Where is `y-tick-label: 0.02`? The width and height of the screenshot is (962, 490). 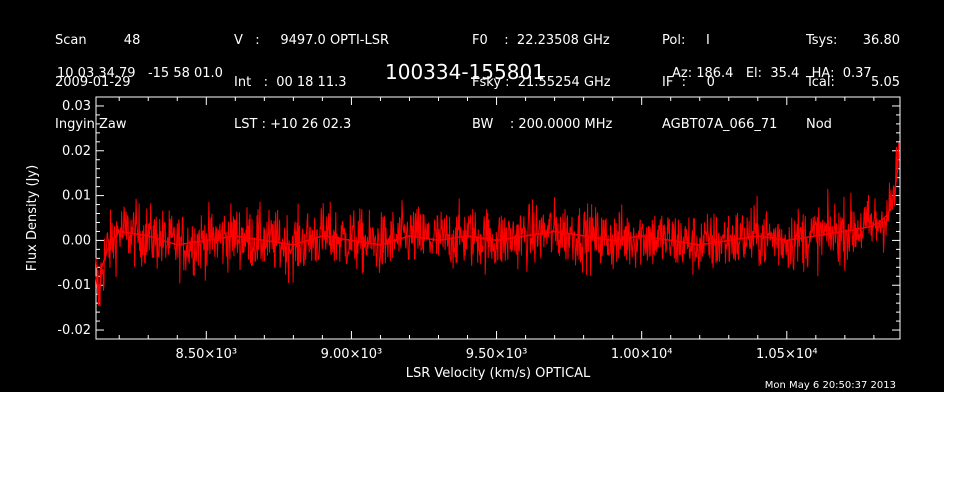 y-tick-label: 0.02 is located at coordinates (76, 151).